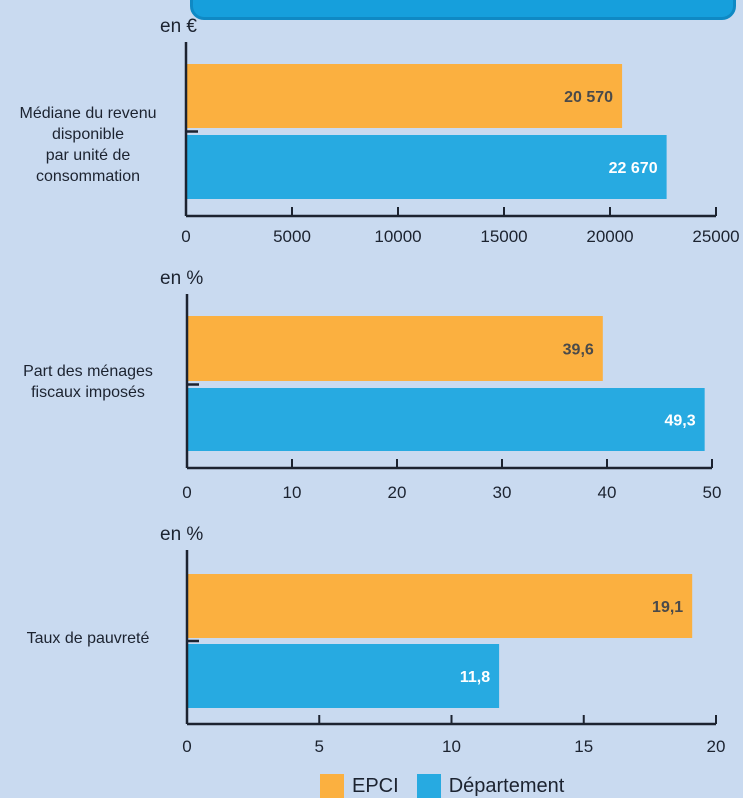 The height and width of the screenshot is (798, 743). What do you see at coordinates (88, 638) in the screenshot?
I see `category-label: Taux de pauvreté` at bounding box center [88, 638].